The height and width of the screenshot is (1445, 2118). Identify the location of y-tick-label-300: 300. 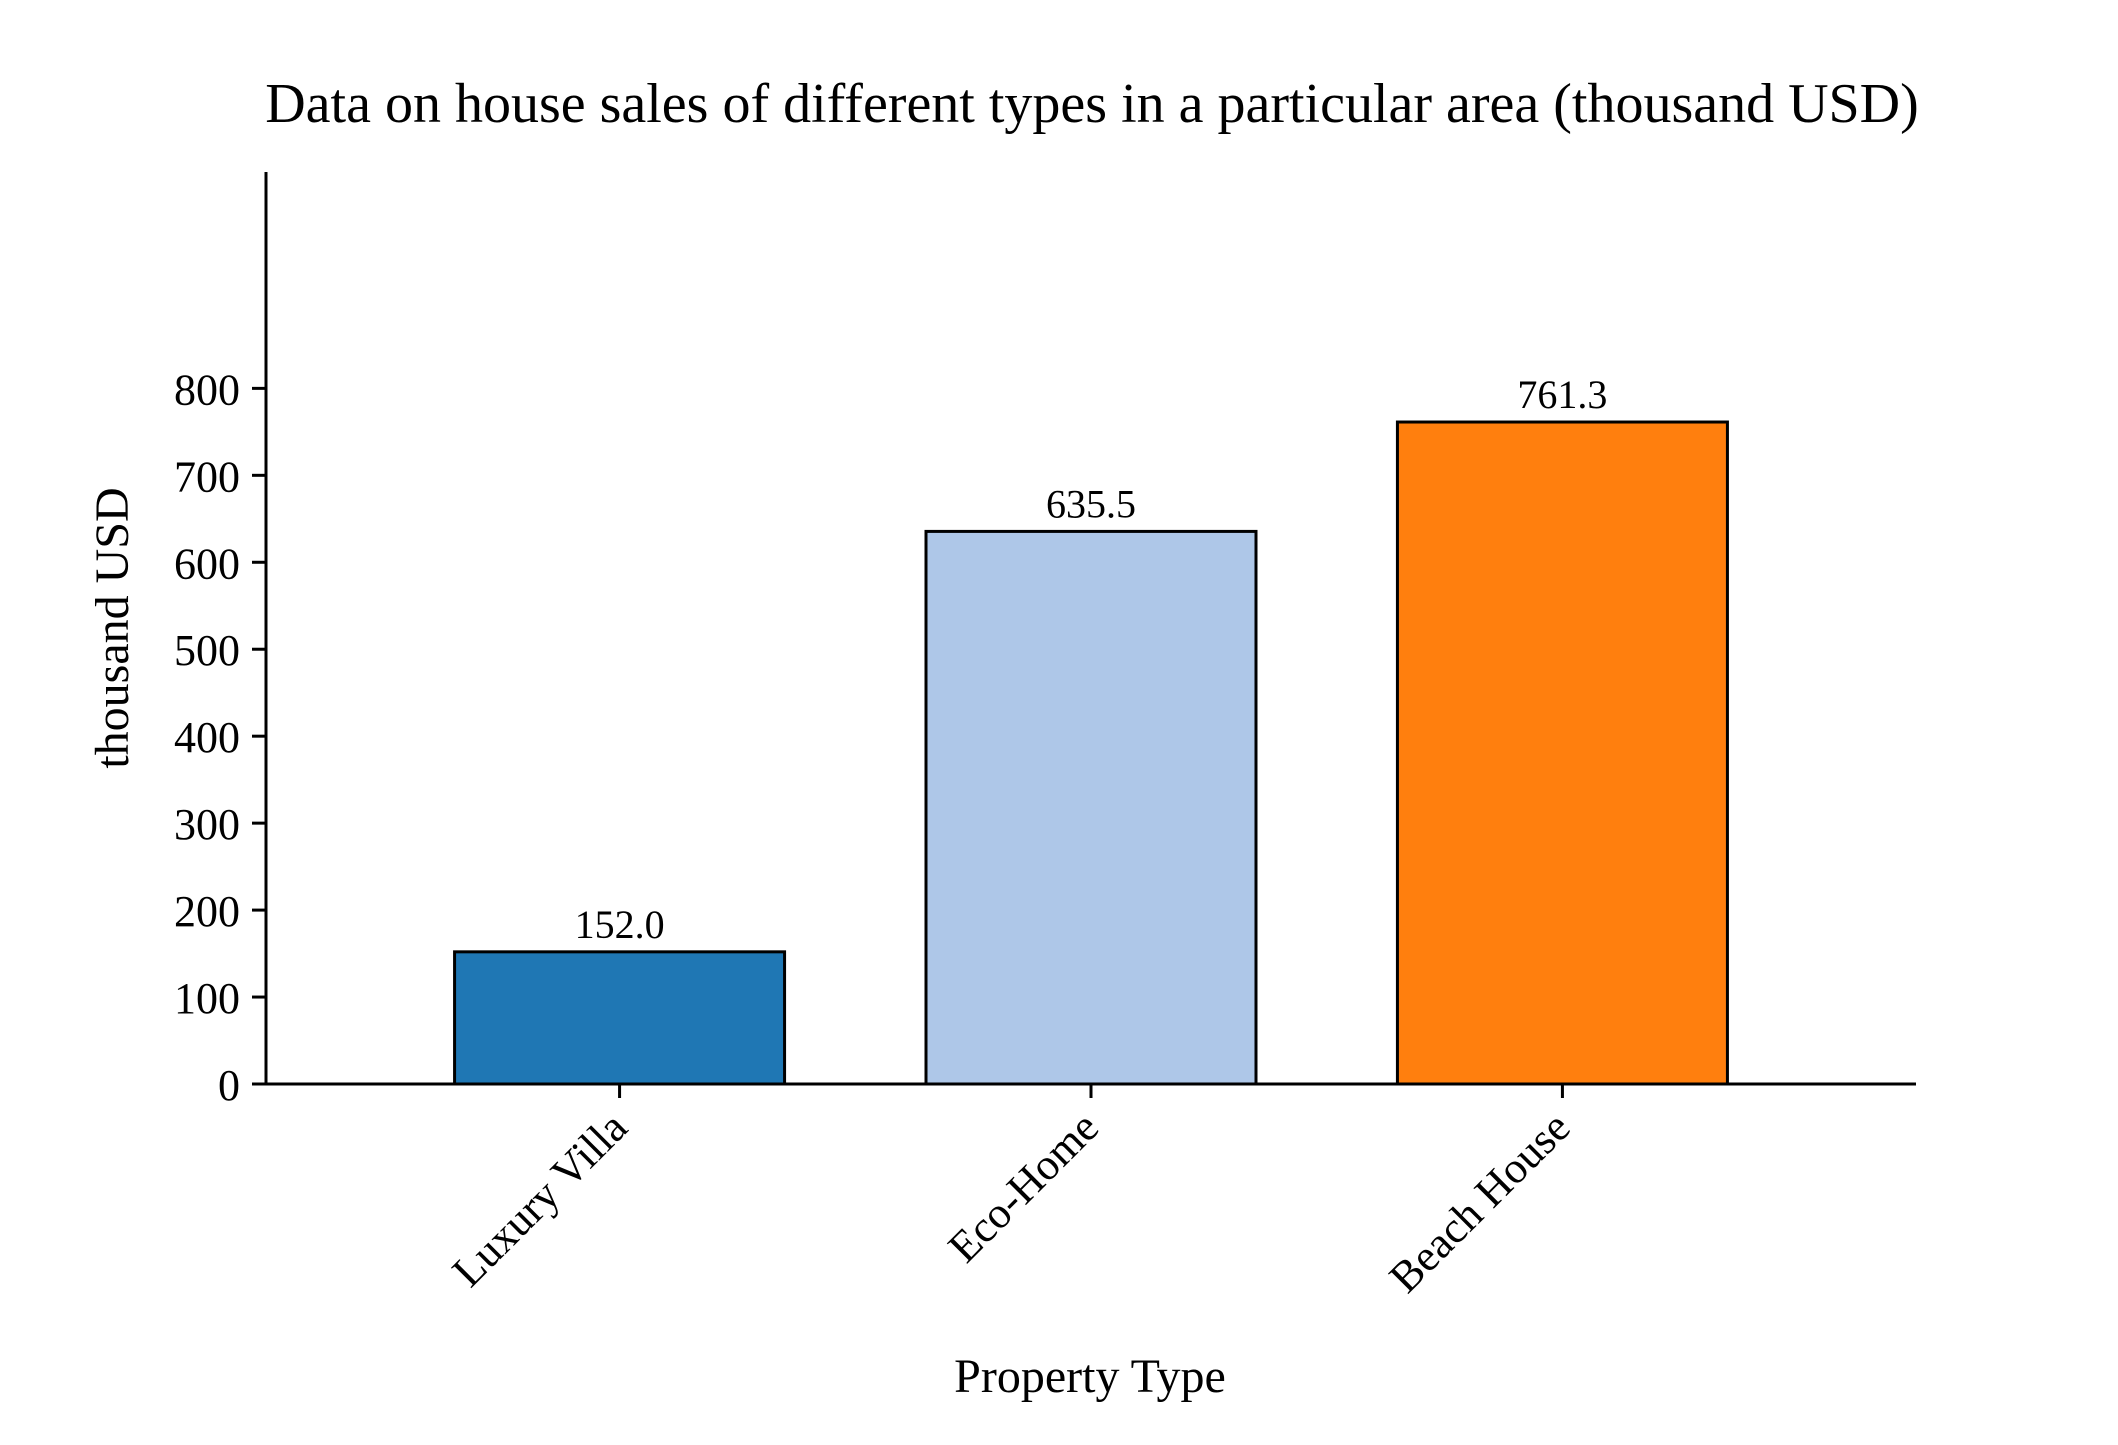
(207, 824).